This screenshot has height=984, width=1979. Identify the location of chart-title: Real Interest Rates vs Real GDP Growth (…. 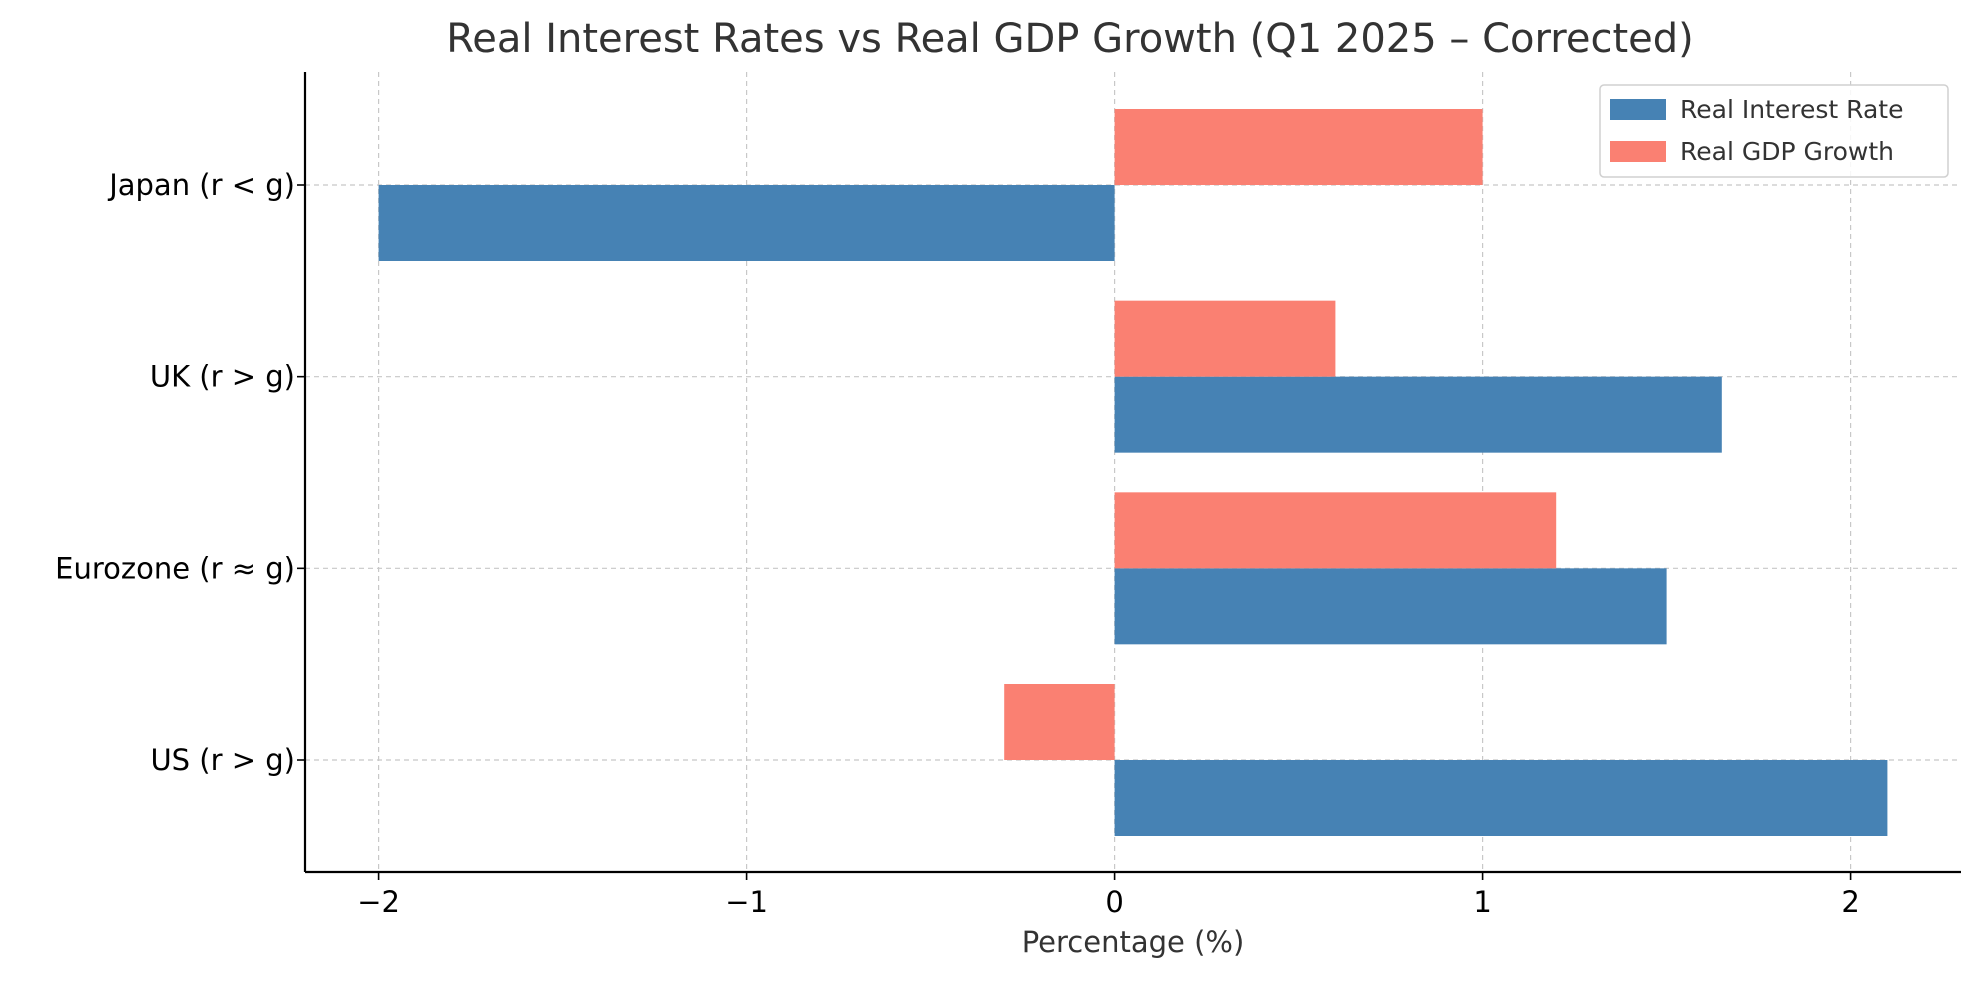
(1069, 39).